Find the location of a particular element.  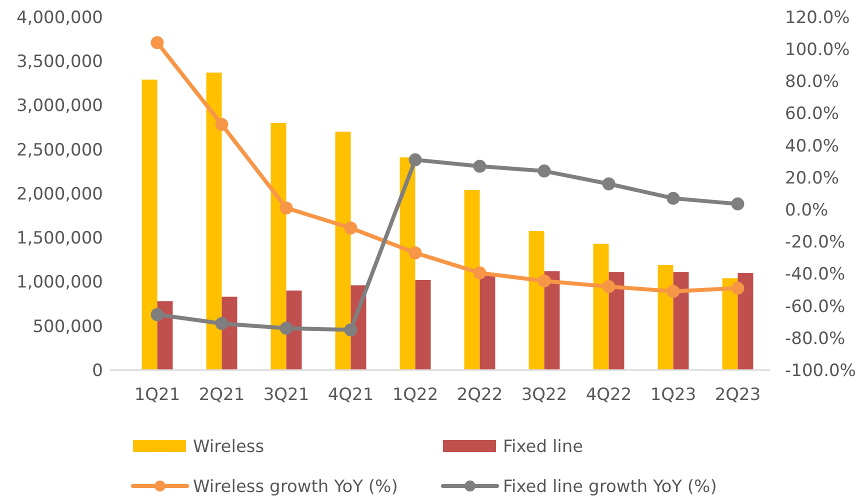

x-tick-label: 1Q22 is located at coordinates (415, 395).